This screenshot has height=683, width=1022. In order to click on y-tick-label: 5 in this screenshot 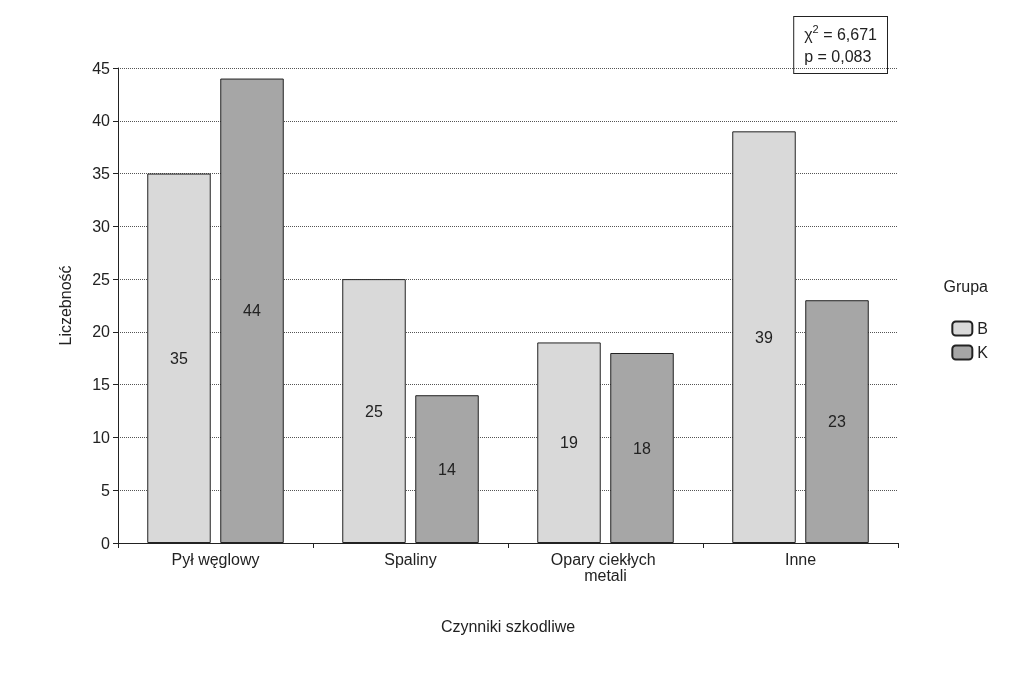, I will do `click(106, 490)`.